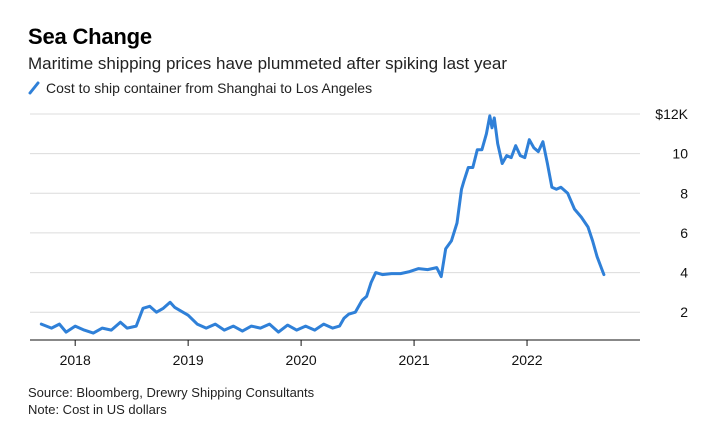 This screenshot has height=437, width=720. Describe the element at coordinates (34, 88) in the screenshot. I see `legend-swatch-icon` at that location.